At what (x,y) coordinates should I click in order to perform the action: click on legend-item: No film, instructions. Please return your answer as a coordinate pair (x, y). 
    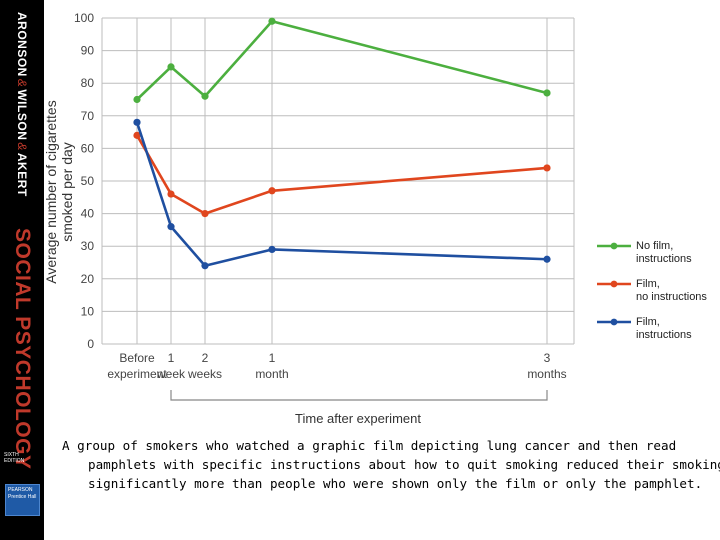
    Looking at the image, I should click on (658, 259).